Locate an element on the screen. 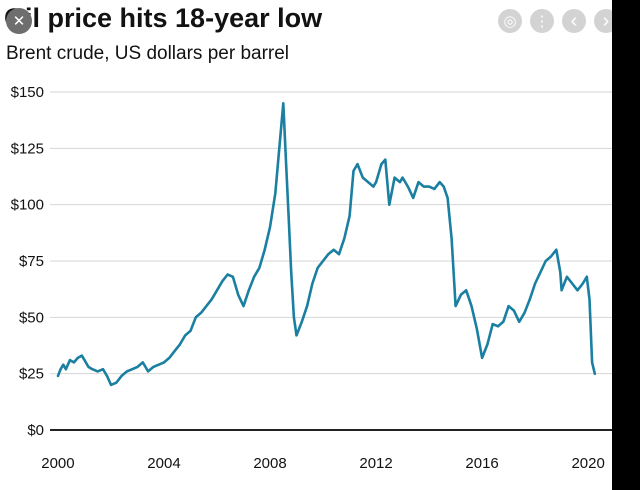 This screenshot has height=490, width=640. chevron-left-icon: ‹ is located at coordinates (574, 21).